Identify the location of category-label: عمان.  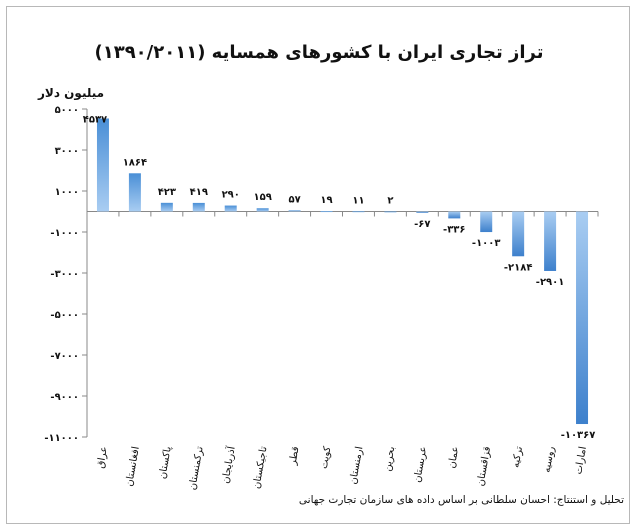
(454, 458).